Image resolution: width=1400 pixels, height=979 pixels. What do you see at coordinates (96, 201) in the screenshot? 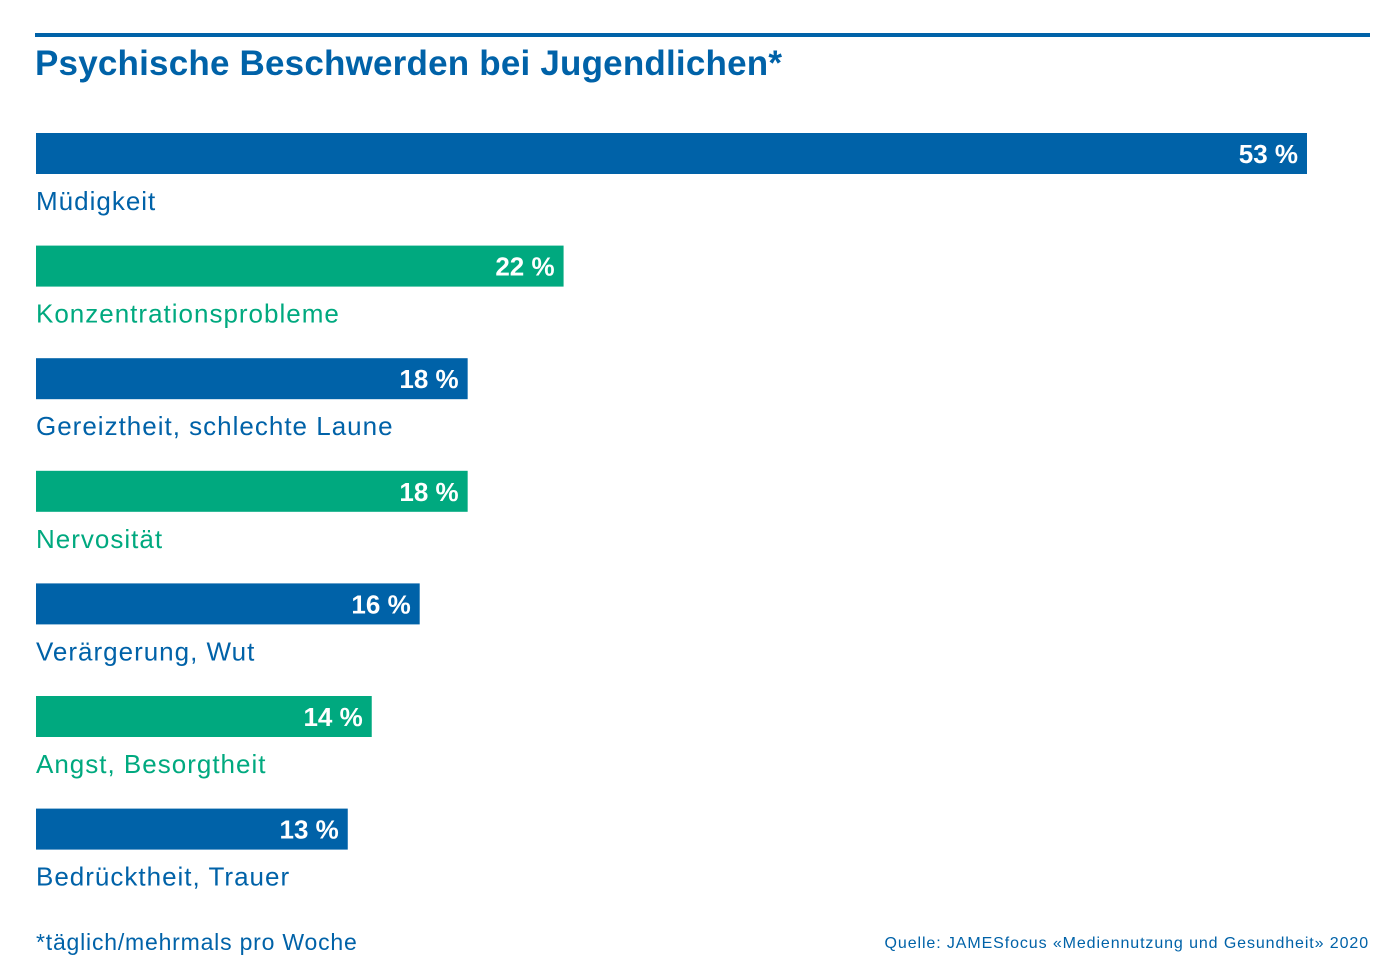
I see `category-label-müdigkeit: Müdigkeit` at bounding box center [96, 201].